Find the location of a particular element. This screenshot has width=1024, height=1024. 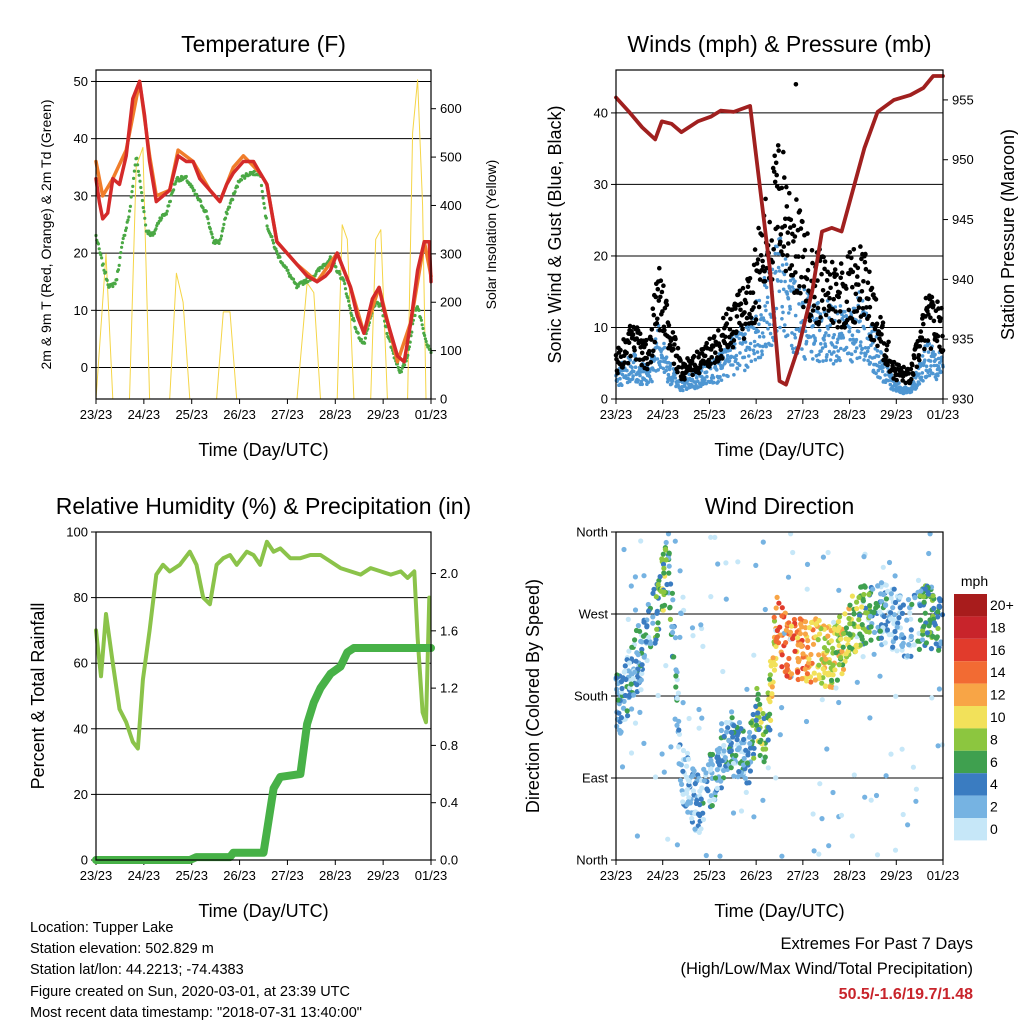

x-tick-label: 25/23 is located at coordinates (191, 875).